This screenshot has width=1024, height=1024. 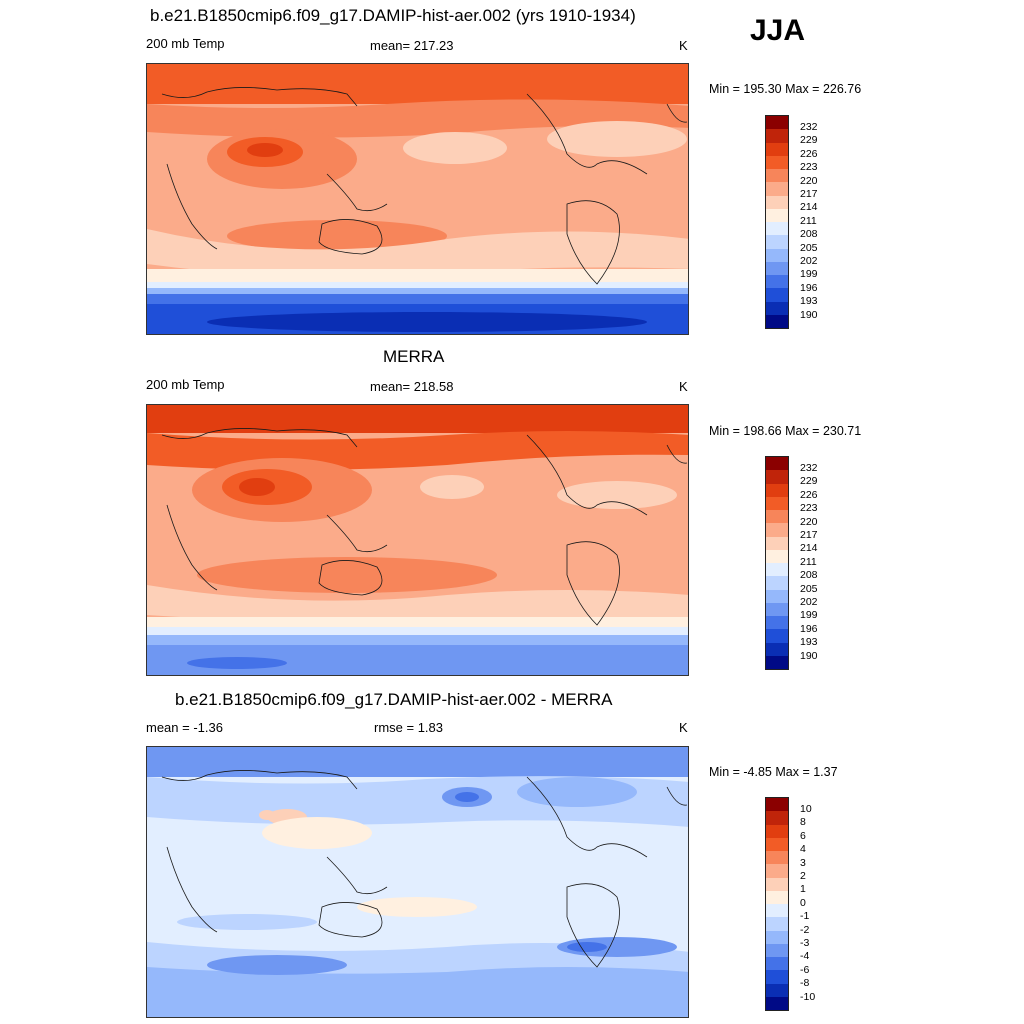 What do you see at coordinates (785, 89) in the screenshot?
I see `panel-1-minmax-label: Min = 195.30 Max = 226.76` at bounding box center [785, 89].